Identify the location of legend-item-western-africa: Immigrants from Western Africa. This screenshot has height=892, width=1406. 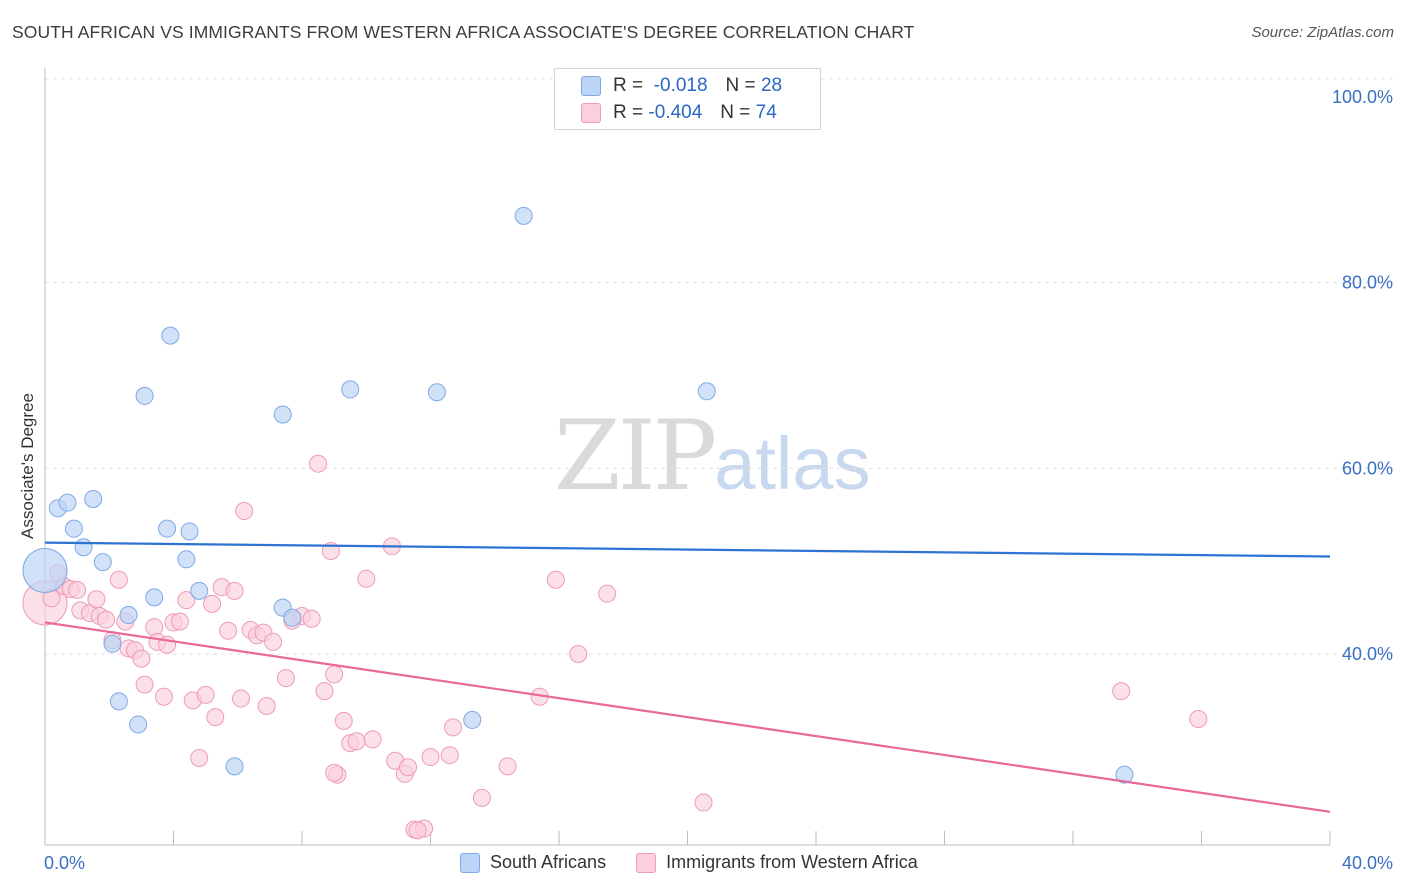
(777, 862).